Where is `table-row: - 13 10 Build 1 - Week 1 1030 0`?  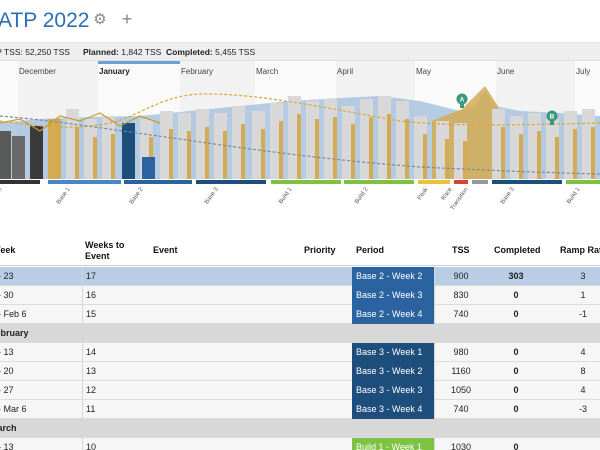 table-row: - 13 10 Build 1 - Week 1 1030 0 is located at coordinates (300, 444).